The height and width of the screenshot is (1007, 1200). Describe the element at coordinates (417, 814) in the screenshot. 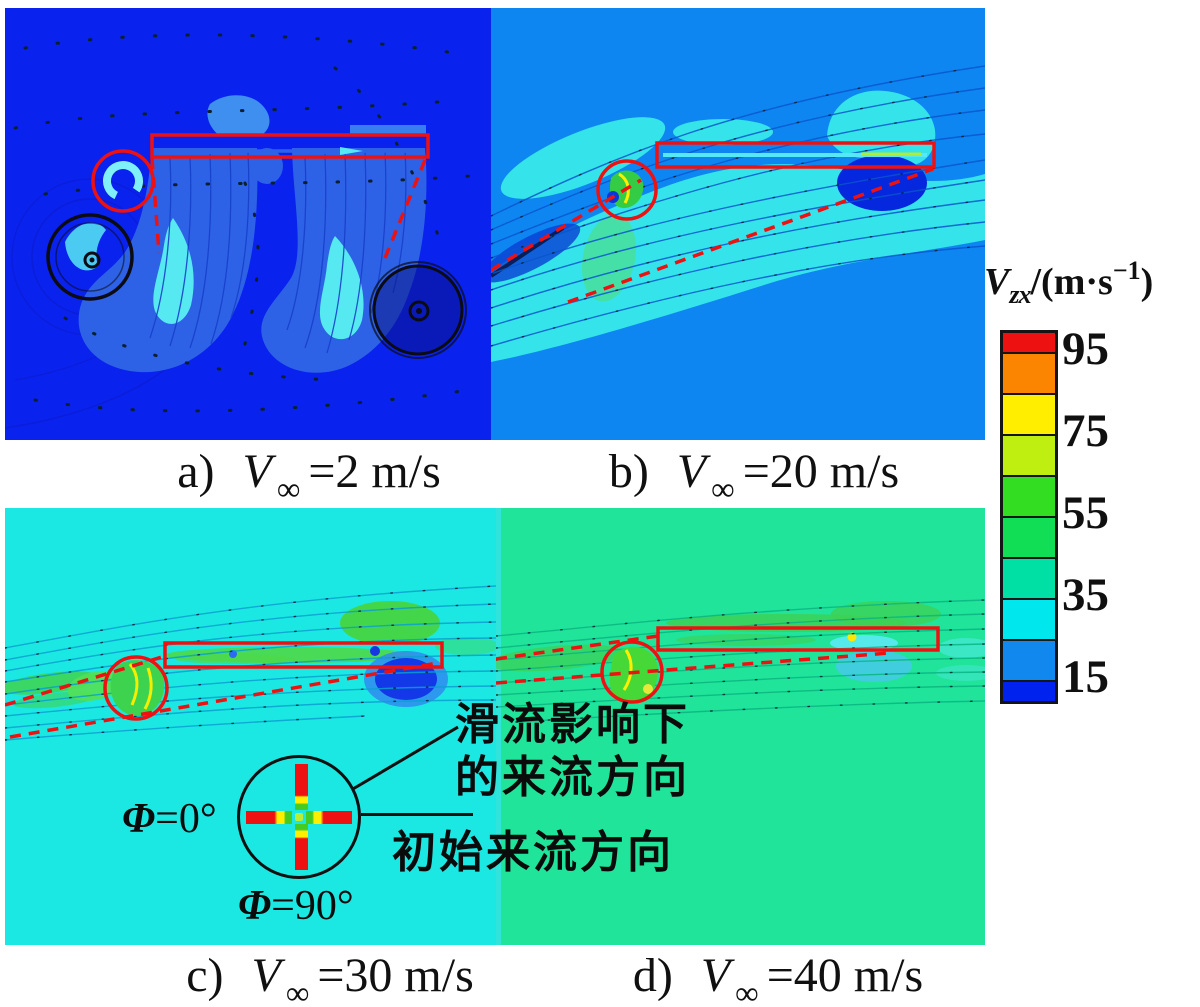

I see `leader-line-initial` at that location.